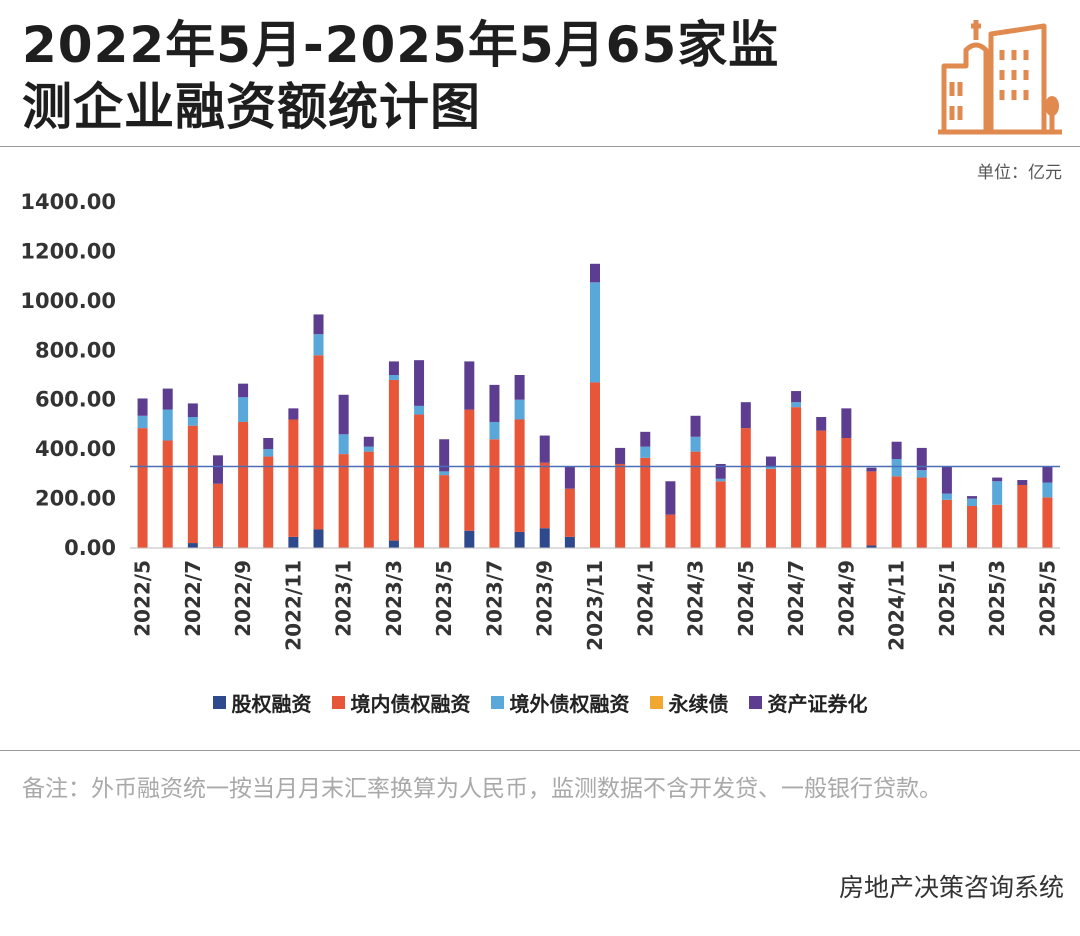 Image resolution: width=1080 pixels, height=936 pixels. Describe the element at coordinates (545, 598) in the screenshot. I see `x-tick-label: 2023/9` at that location.